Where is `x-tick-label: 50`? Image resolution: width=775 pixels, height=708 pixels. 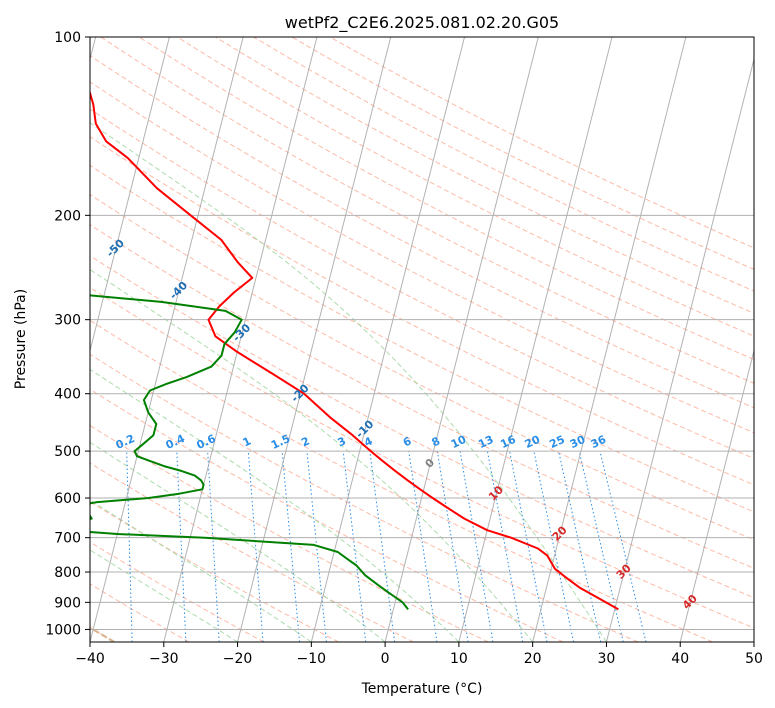
x-tick-label: 50 is located at coordinates (754, 659).